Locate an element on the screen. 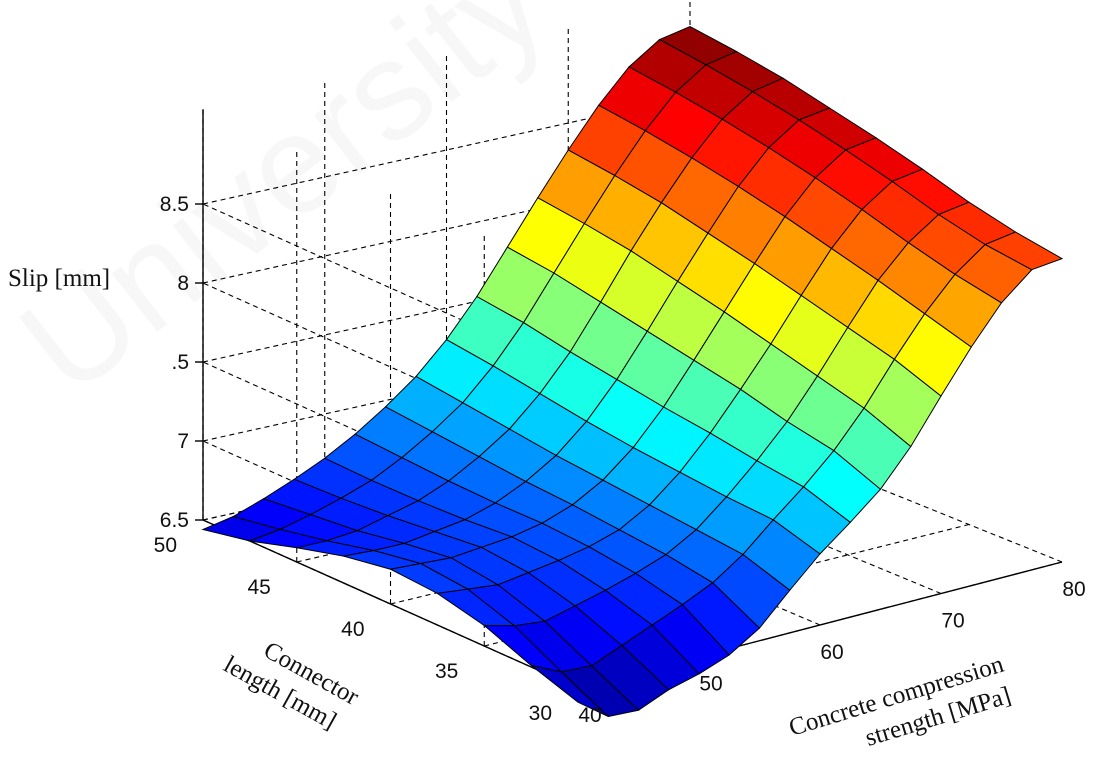 This screenshot has height=769, width=1104. x-axis-label: Concrete compression strength [MPa] is located at coordinates (904, 709).